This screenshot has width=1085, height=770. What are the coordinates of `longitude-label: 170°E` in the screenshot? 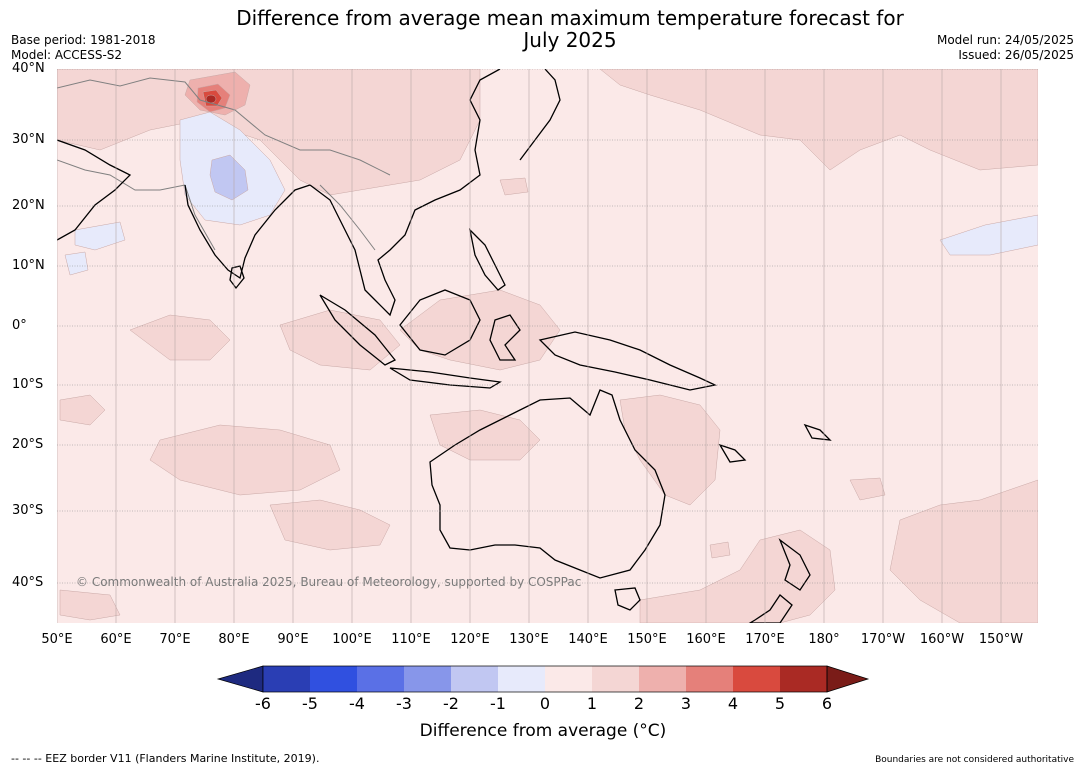 It's located at (765, 639).